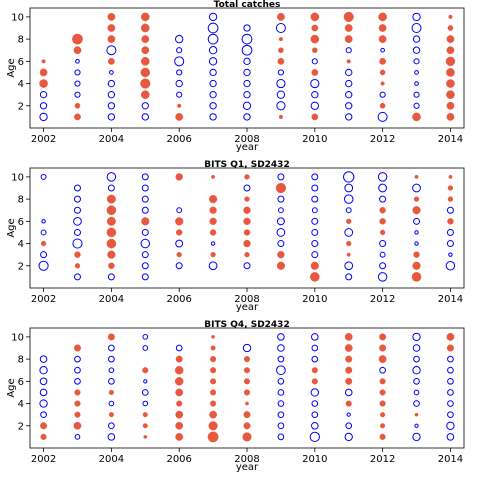 The image size is (480, 480). What do you see at coordinates (450, 299) in the screenshot?
I see `x-tick-label: 2014` at bounding box center [450, 299].